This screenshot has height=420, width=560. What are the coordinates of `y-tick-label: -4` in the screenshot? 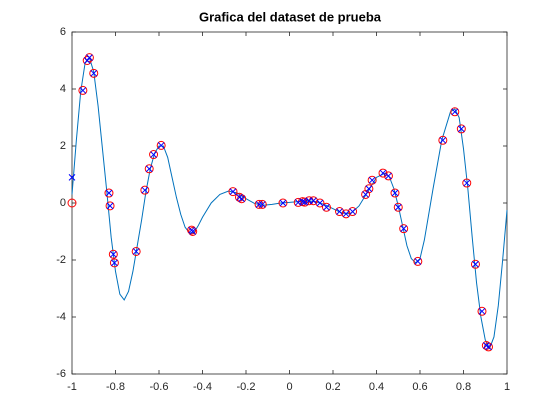 It's located at (61, 317).